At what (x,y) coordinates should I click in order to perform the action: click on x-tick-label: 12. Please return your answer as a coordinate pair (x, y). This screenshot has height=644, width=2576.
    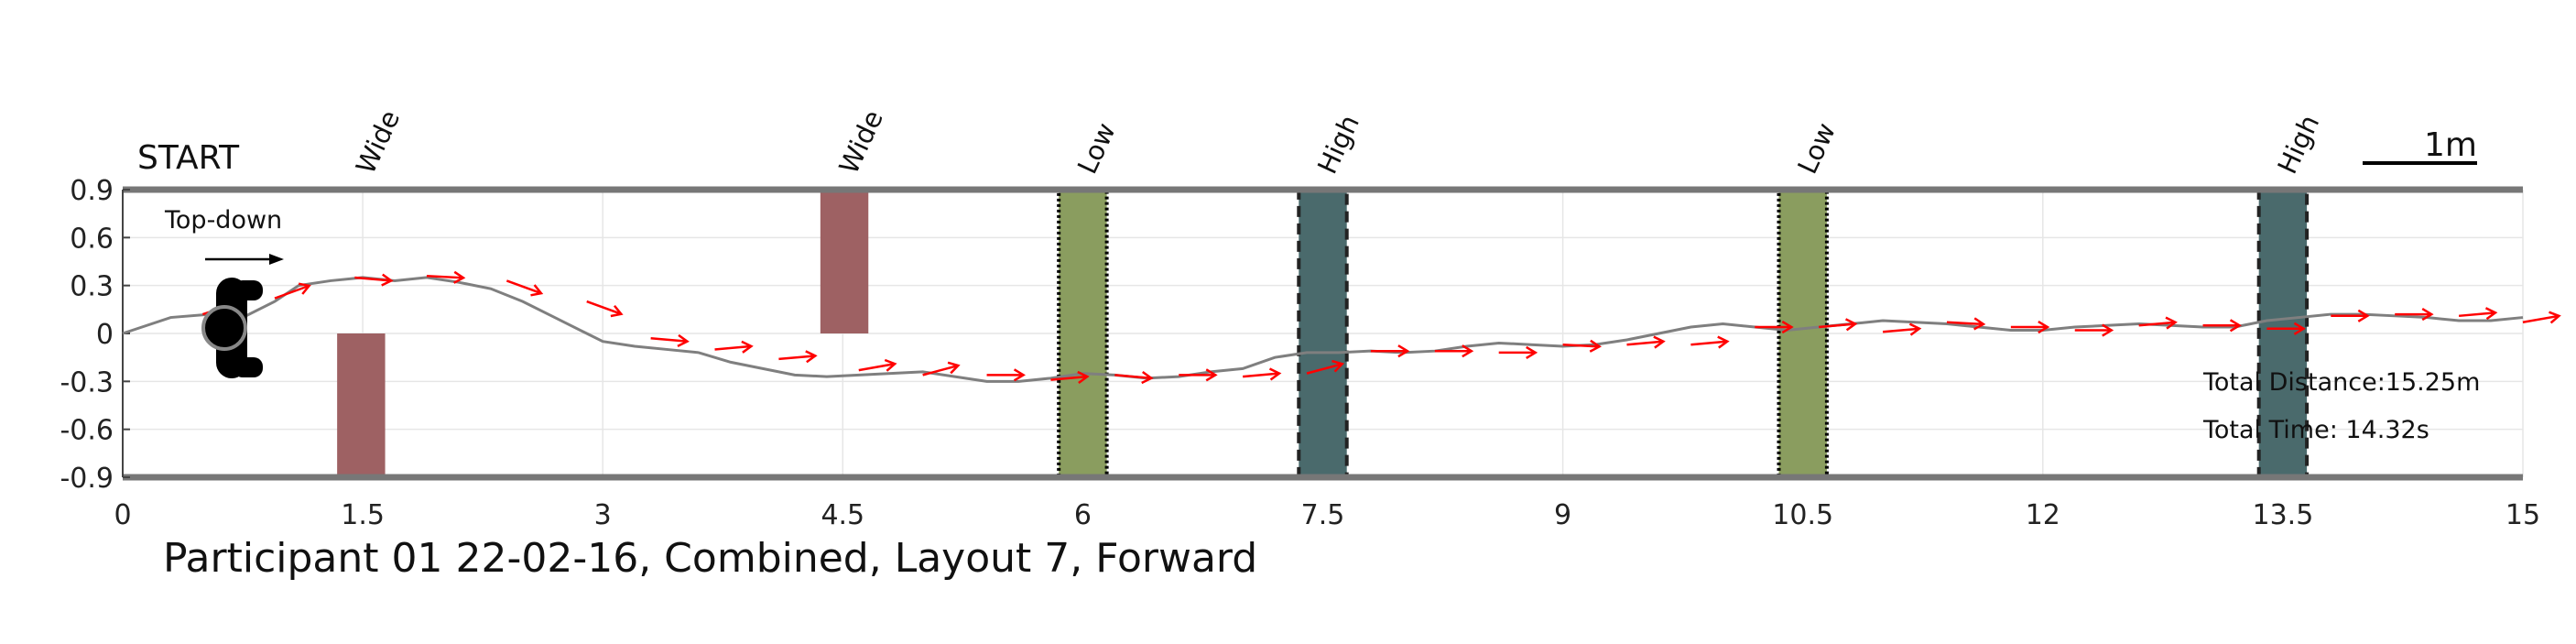
    Looking at the image, I should click on (2043, 515).